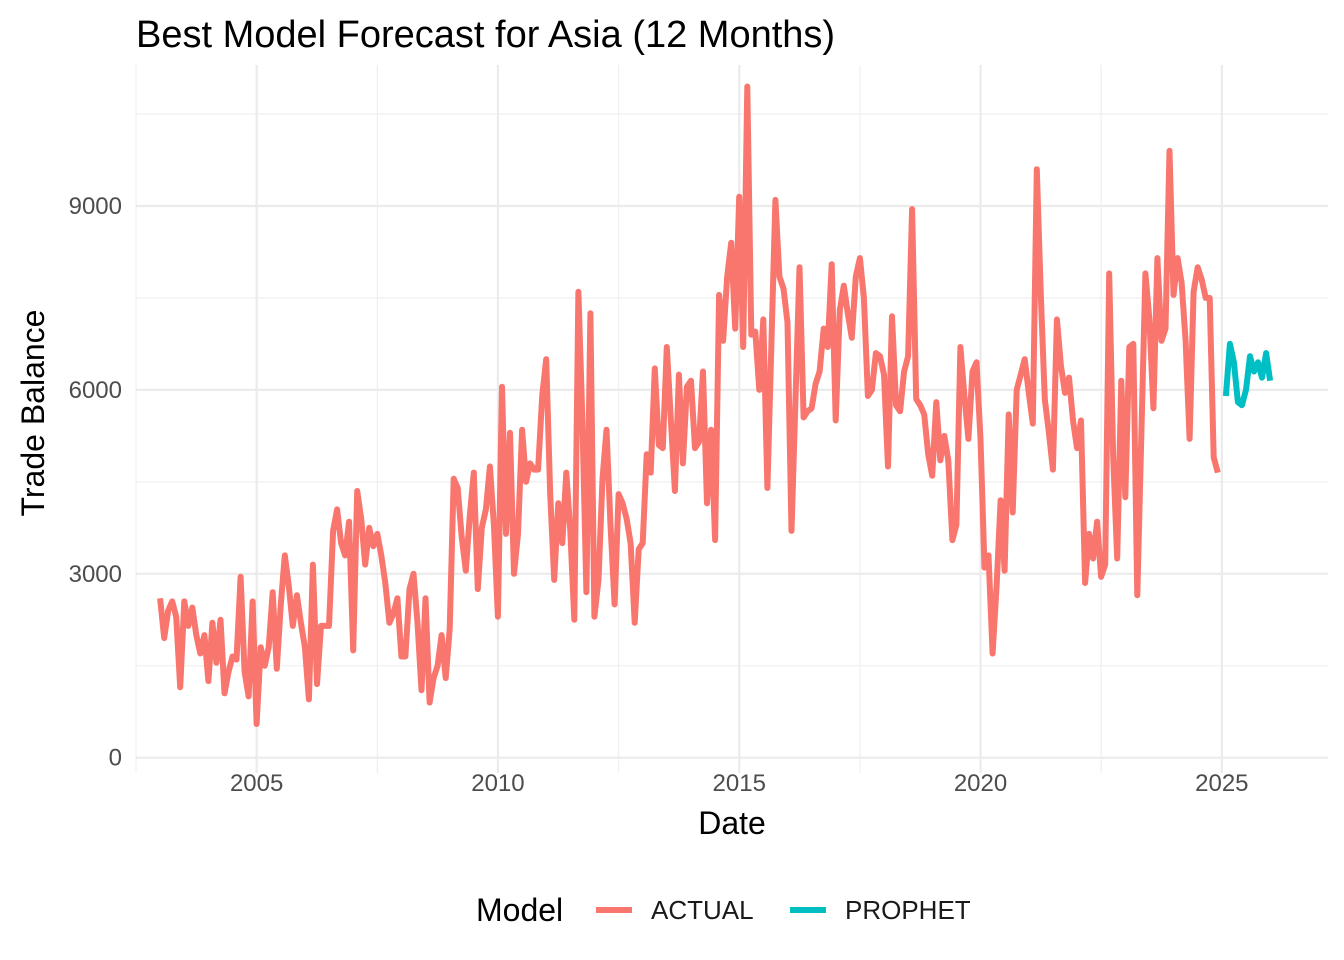  I want to click on y-tick-label: 3000, so click(95, 574).